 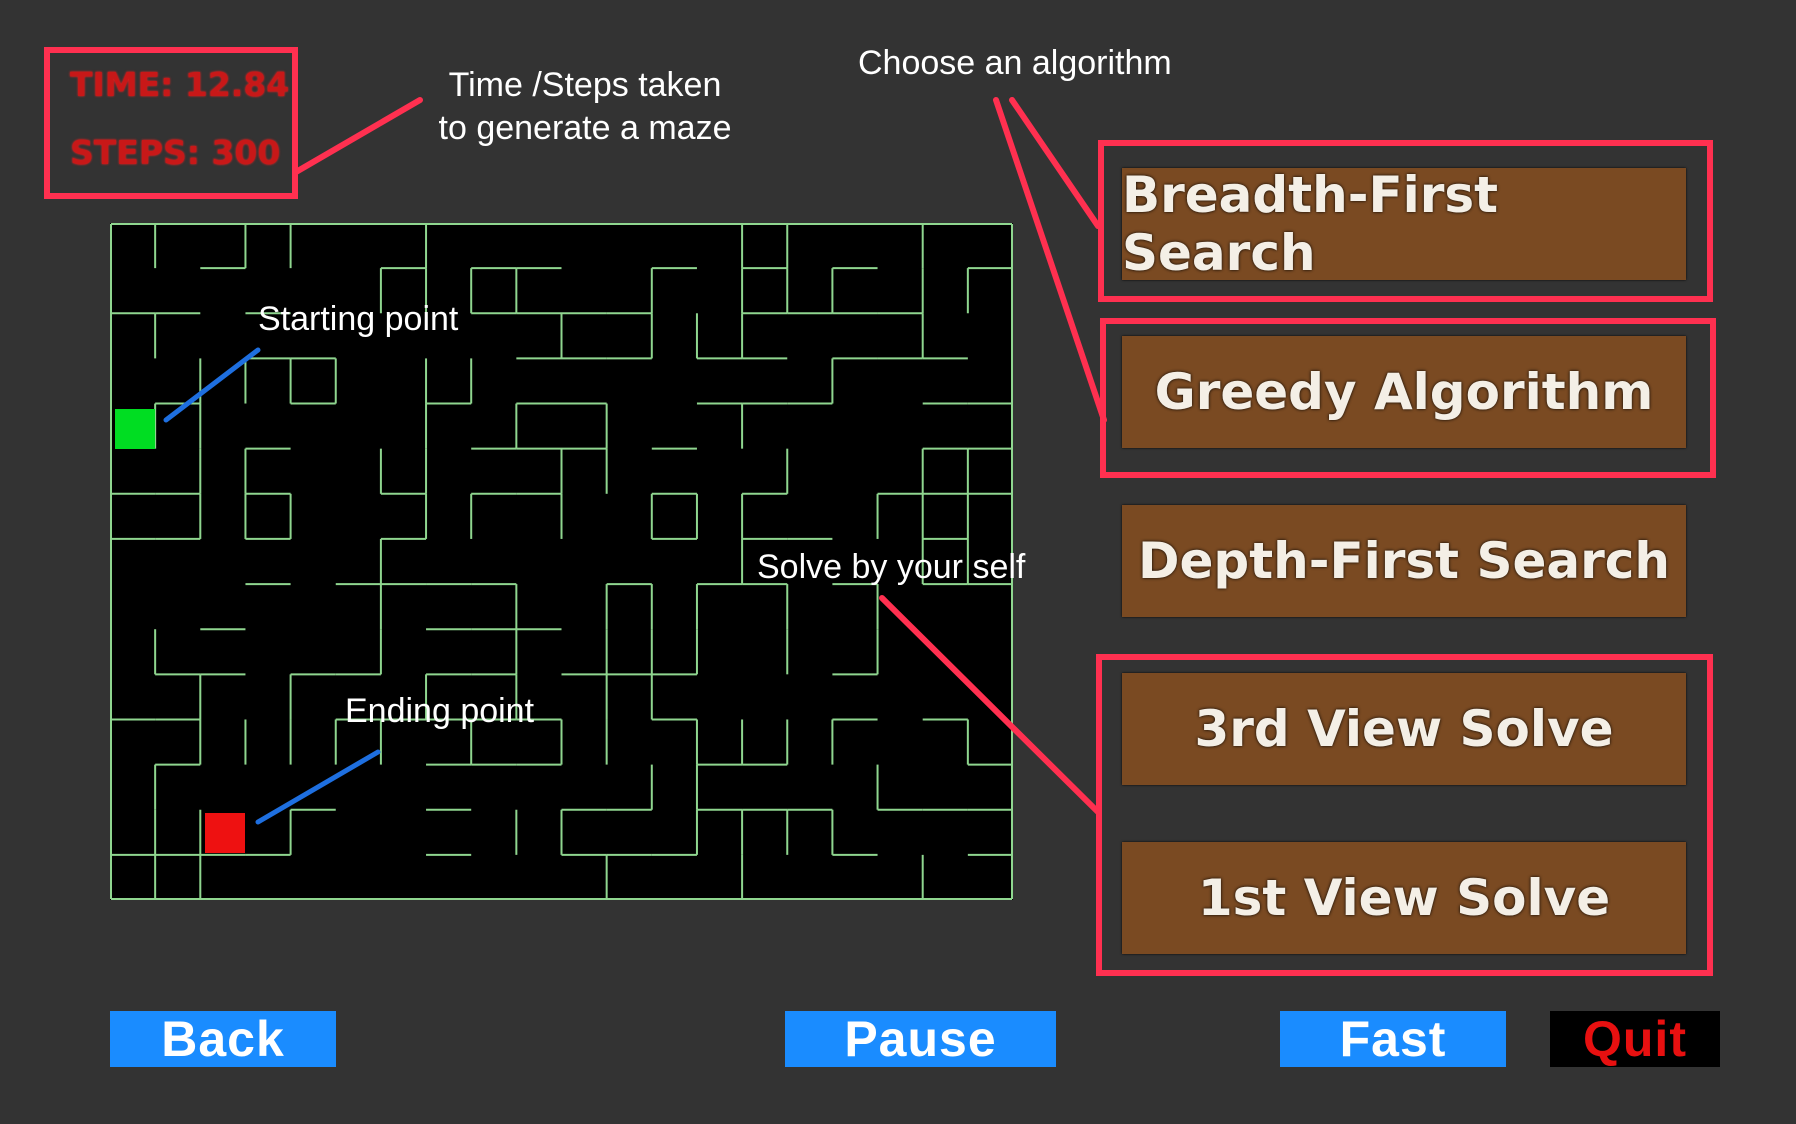 What do you see at coordinates (585, 127) in the screenshot?
I see `time-steps-annotation-line2: to generate a maze` at bounding box center [585, 127].